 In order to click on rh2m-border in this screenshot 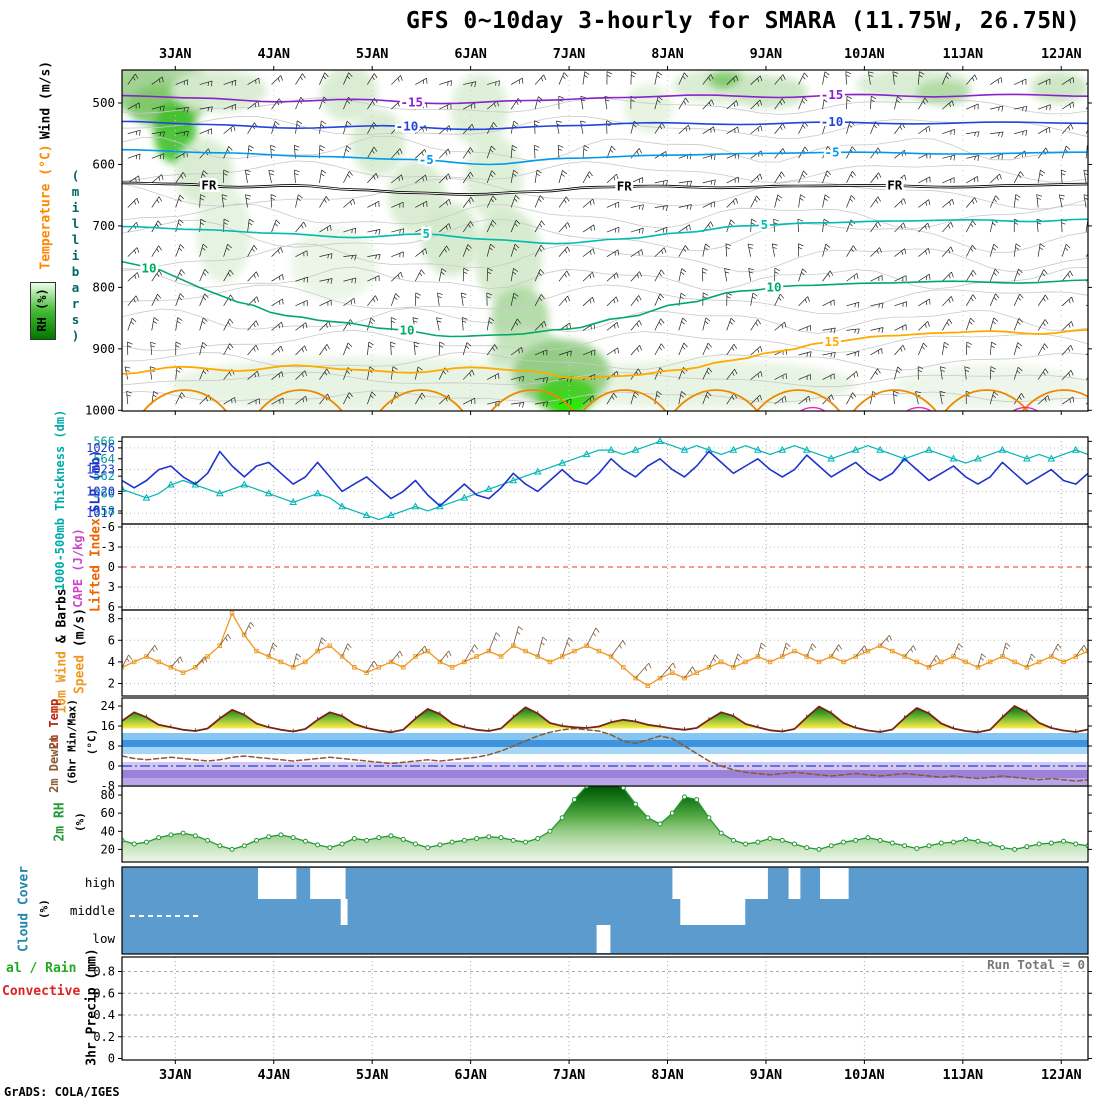, I will do `click(605, 824)`.